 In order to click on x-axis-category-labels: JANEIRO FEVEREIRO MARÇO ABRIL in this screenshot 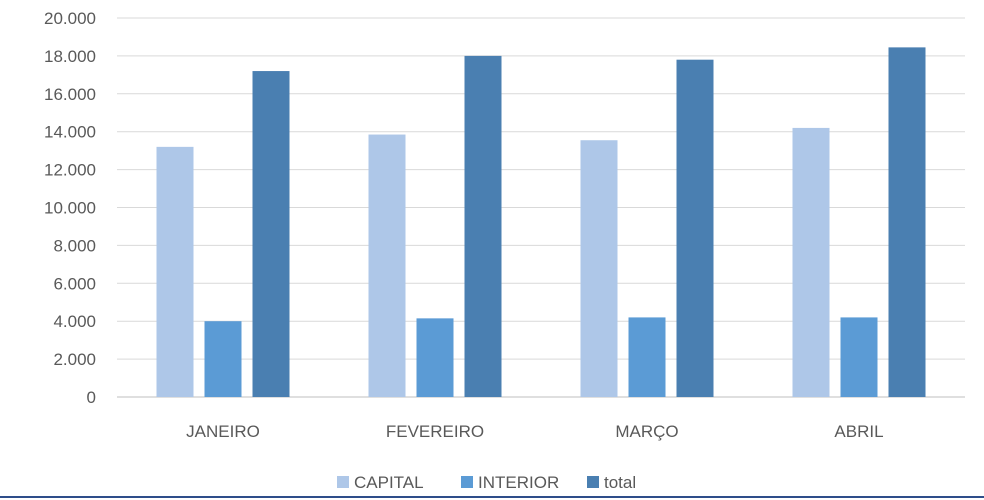, I will do `click(534, 431)`.